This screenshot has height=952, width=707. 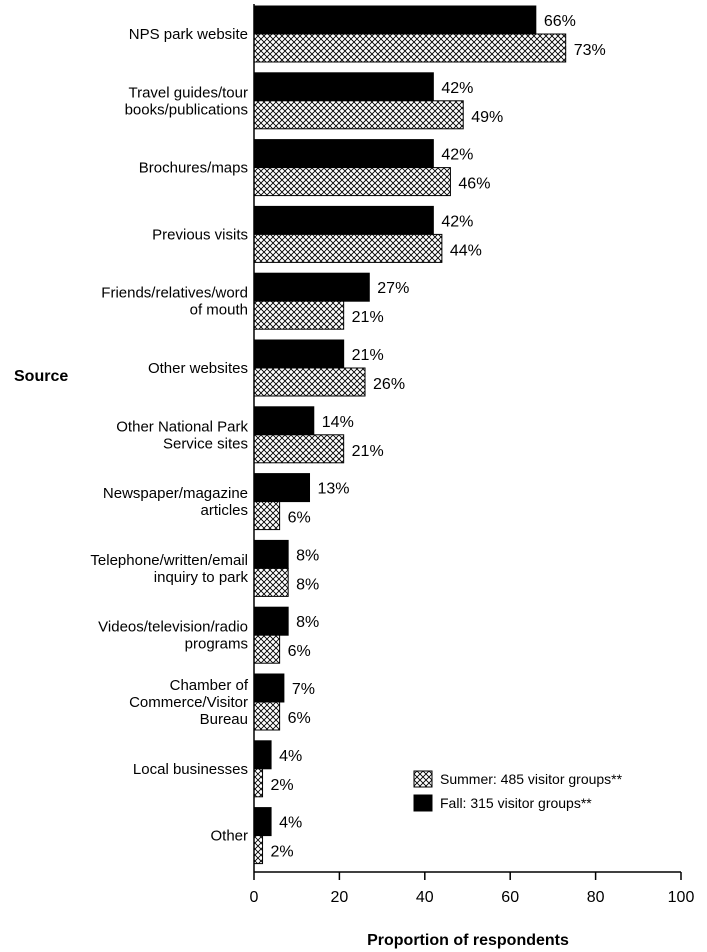 I want to click on legend-swatch-summer, so click(x=423, y=779).